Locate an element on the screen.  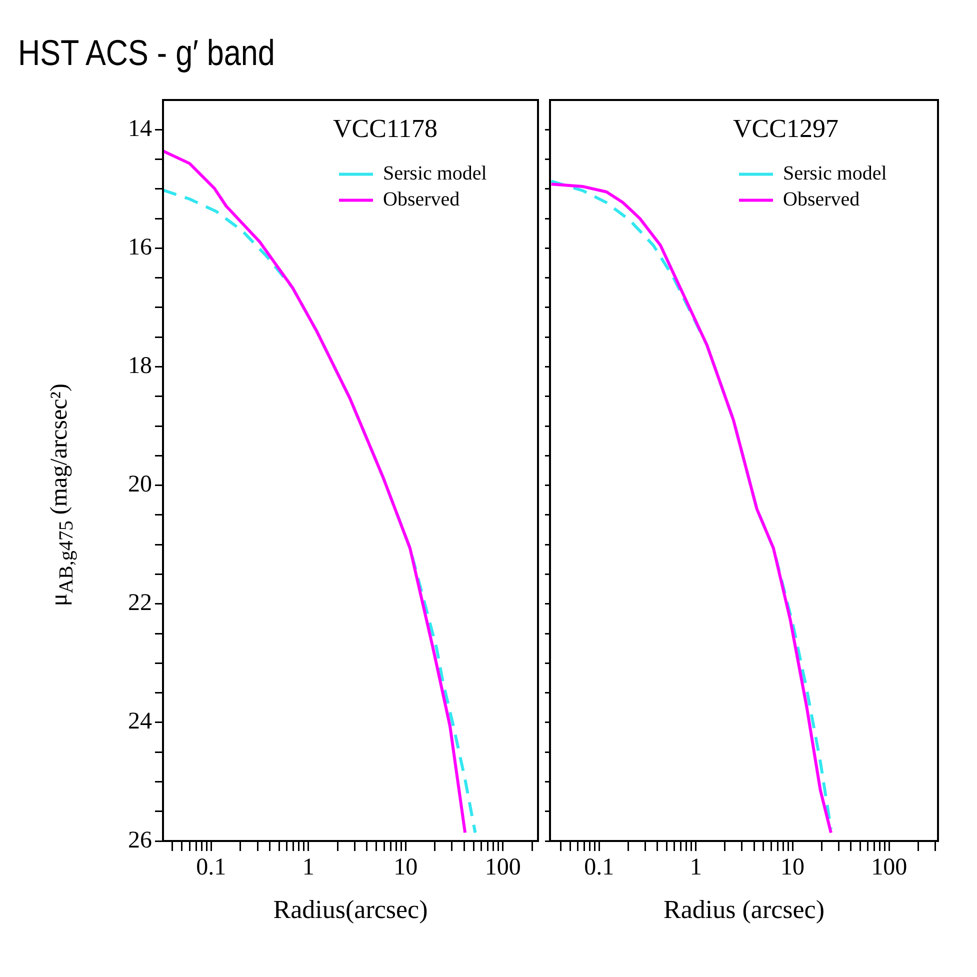
y-tick-label: 18 is located at coordinates (140, 366).